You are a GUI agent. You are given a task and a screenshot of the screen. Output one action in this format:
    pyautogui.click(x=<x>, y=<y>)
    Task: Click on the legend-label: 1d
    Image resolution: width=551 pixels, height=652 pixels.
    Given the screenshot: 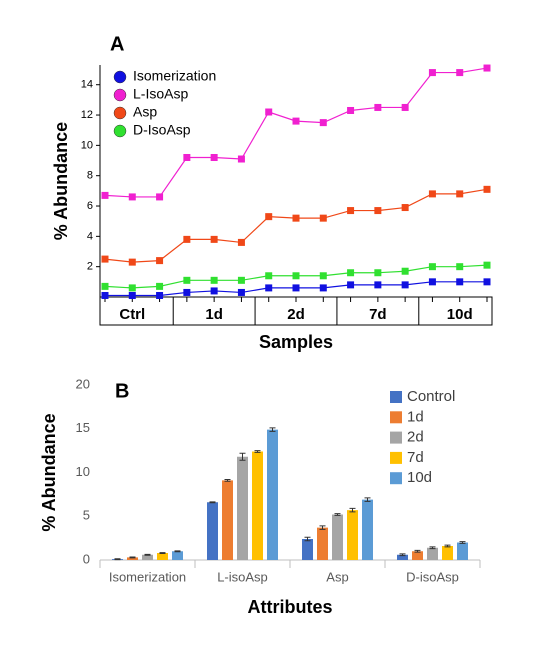 What is the action you would take?
    pyautogui.click(x=415, y=416)
    